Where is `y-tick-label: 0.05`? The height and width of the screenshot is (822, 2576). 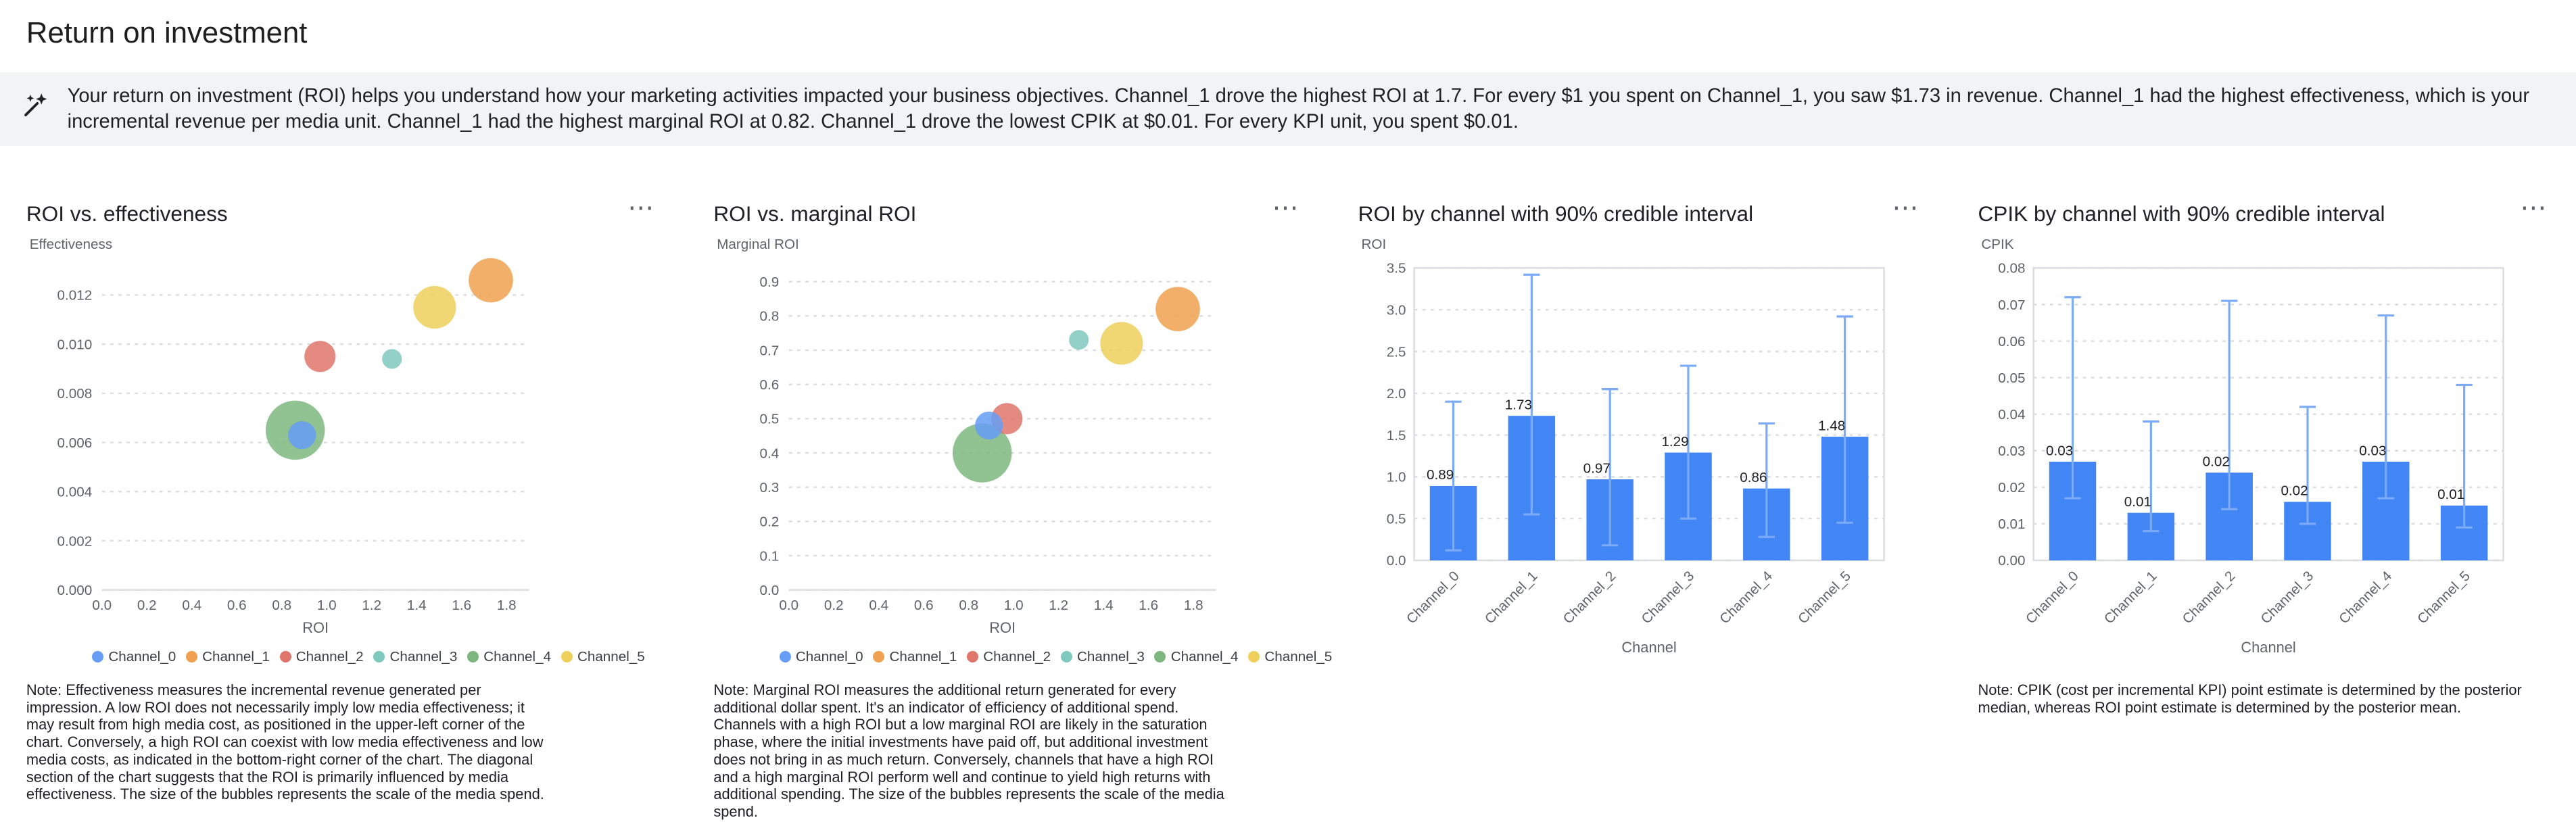
y-tick-label: 0.05 is located at coordinates (2012, 378).